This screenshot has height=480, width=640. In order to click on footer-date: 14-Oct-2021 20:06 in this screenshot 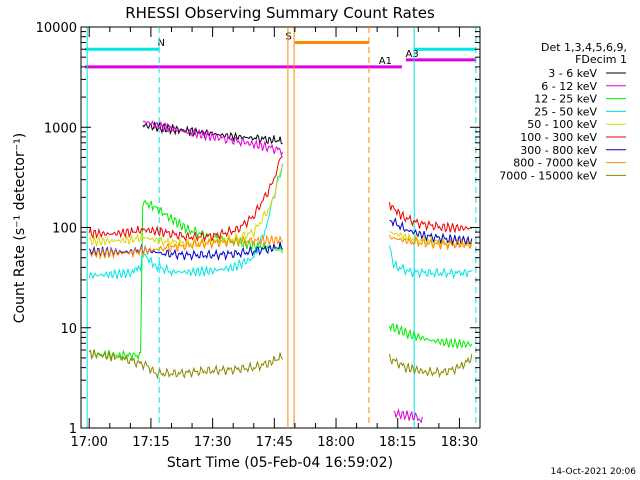, I will do `click(594, 472)`.